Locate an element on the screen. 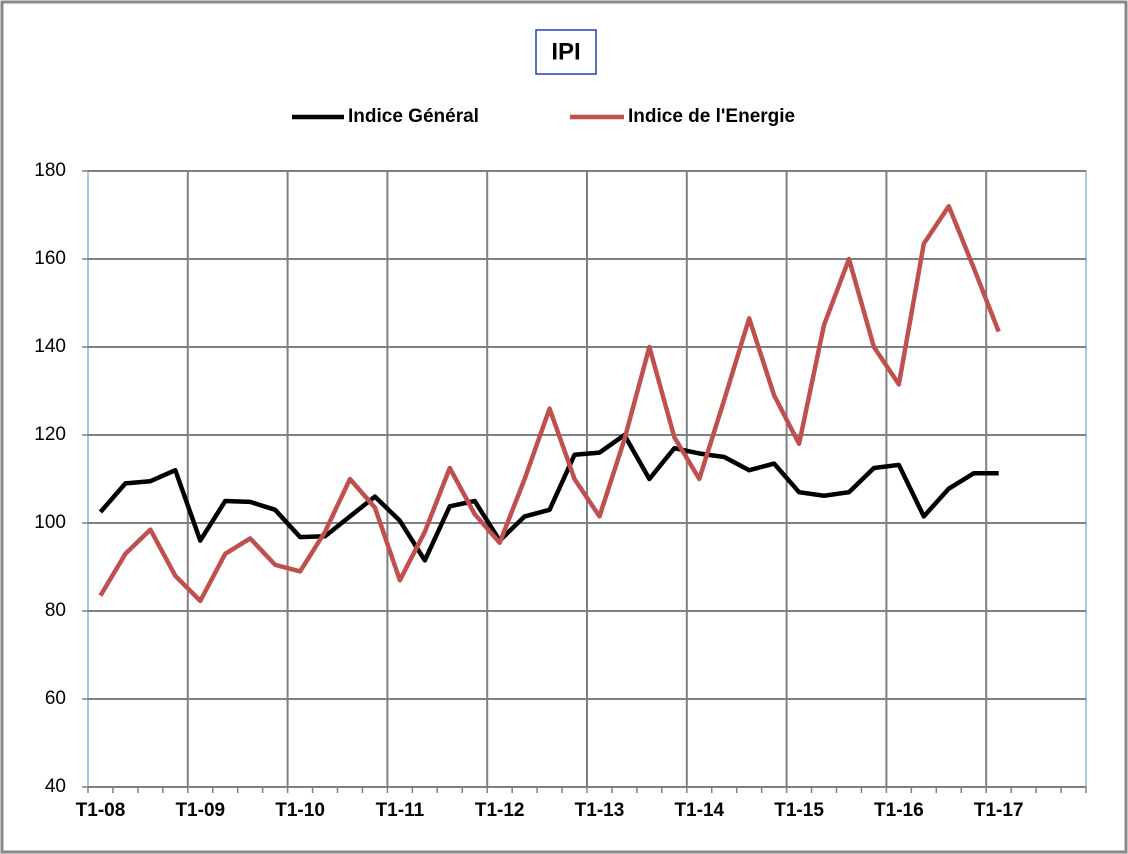  x-tick-label: T1-10 is located at coordinates (300, 810).